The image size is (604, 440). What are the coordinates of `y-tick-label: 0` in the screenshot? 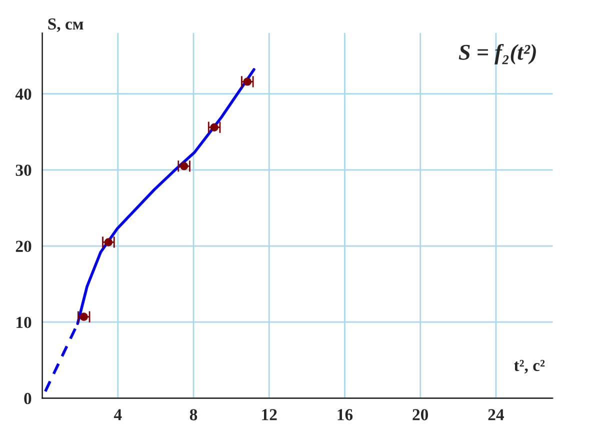 It's located at (28, 398).